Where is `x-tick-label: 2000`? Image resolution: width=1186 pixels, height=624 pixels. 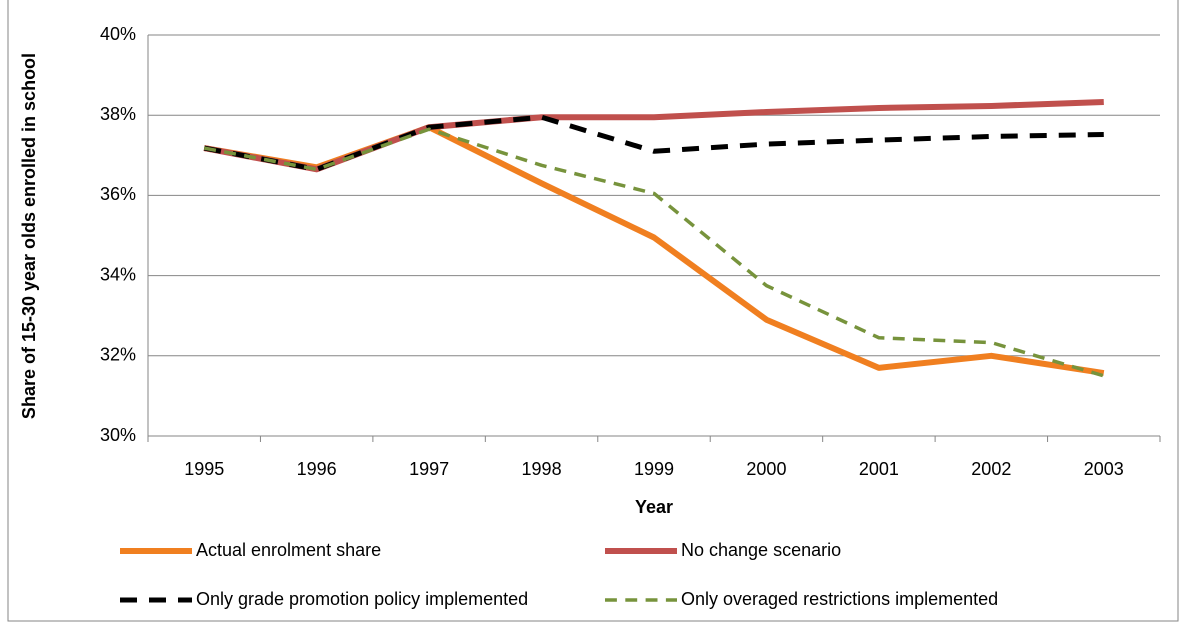 x-tick-label: 2000 is located at coordinates (766, 469).